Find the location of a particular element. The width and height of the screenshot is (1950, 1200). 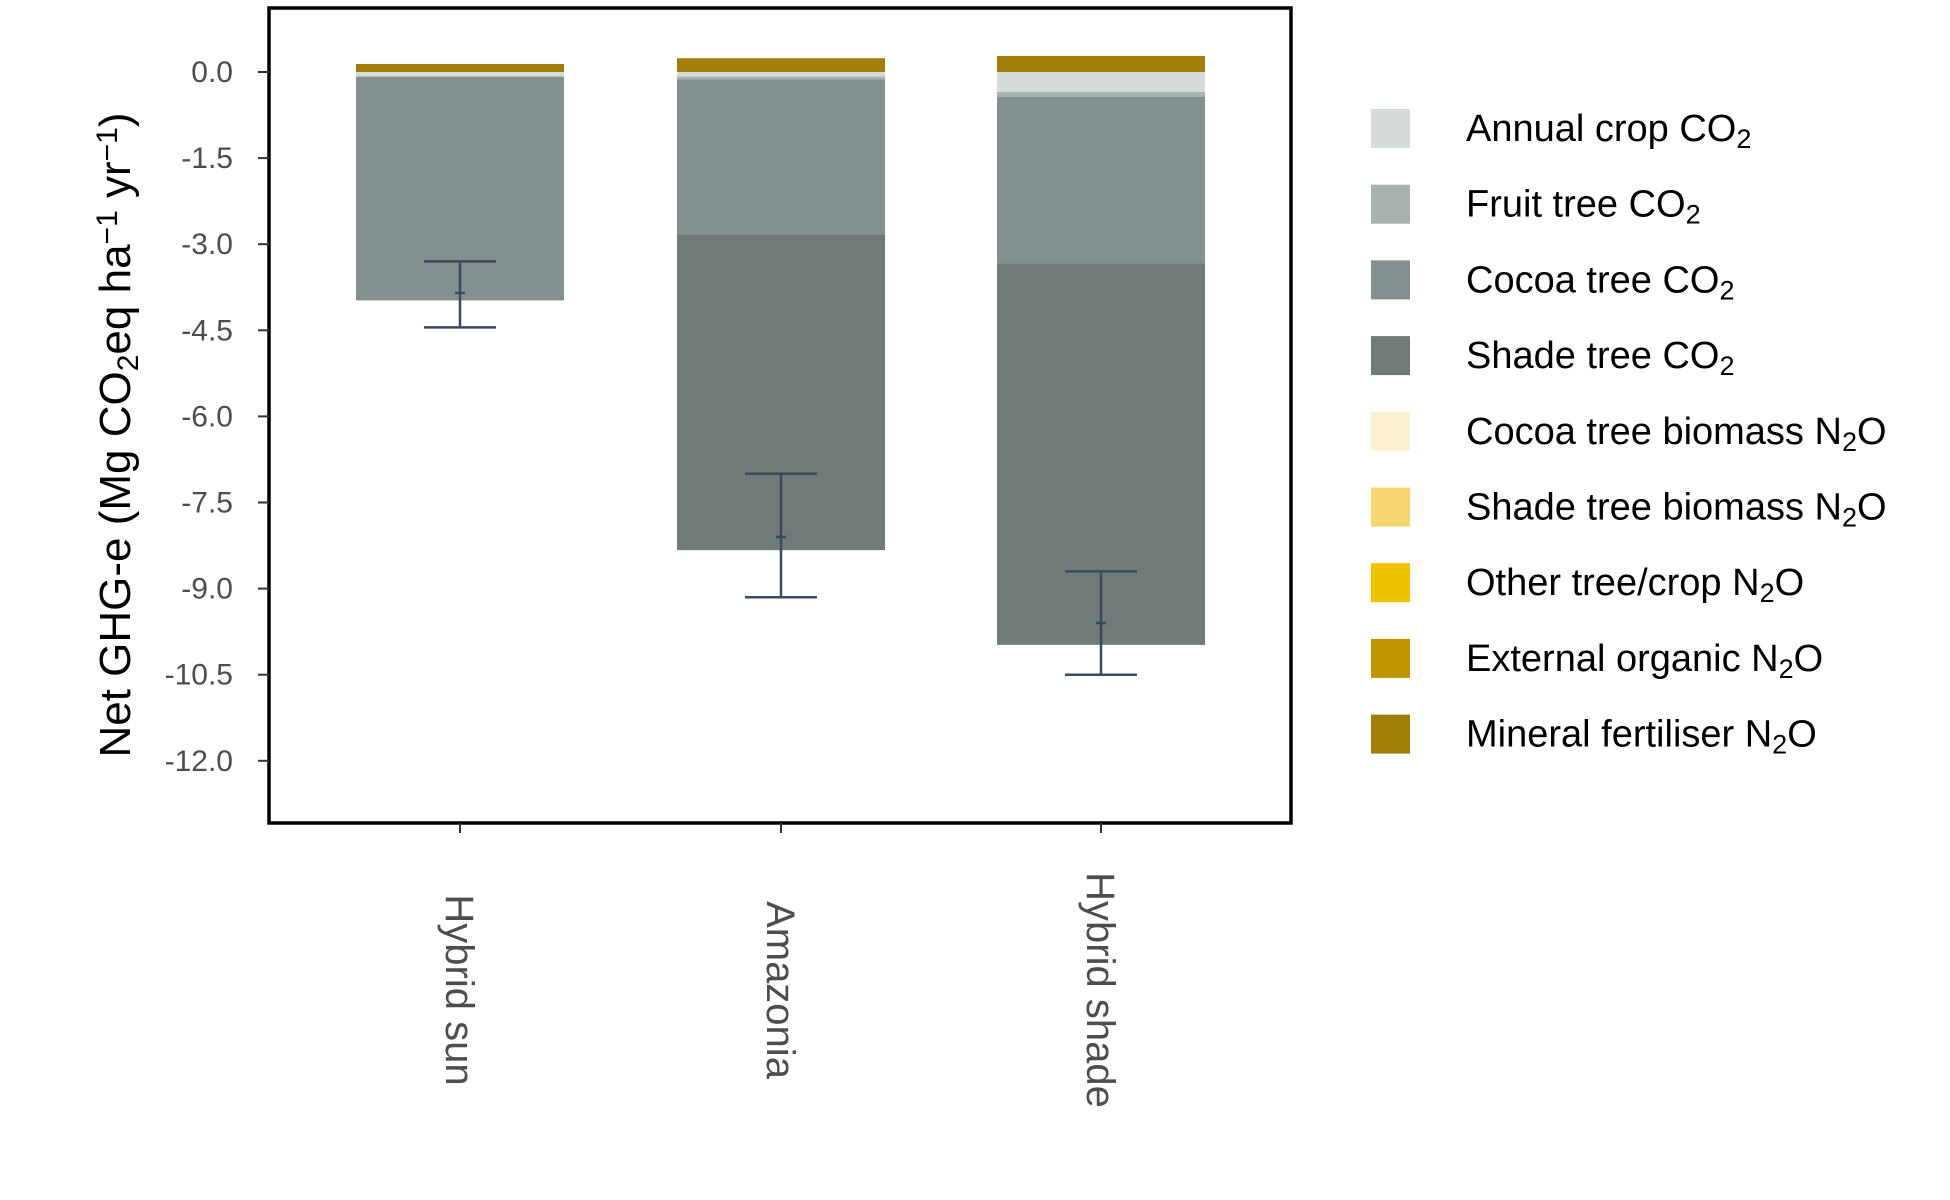

bar-segment-mineral-fertiliser-n-o-hybrid-sun is located at coordinates (460, 67).